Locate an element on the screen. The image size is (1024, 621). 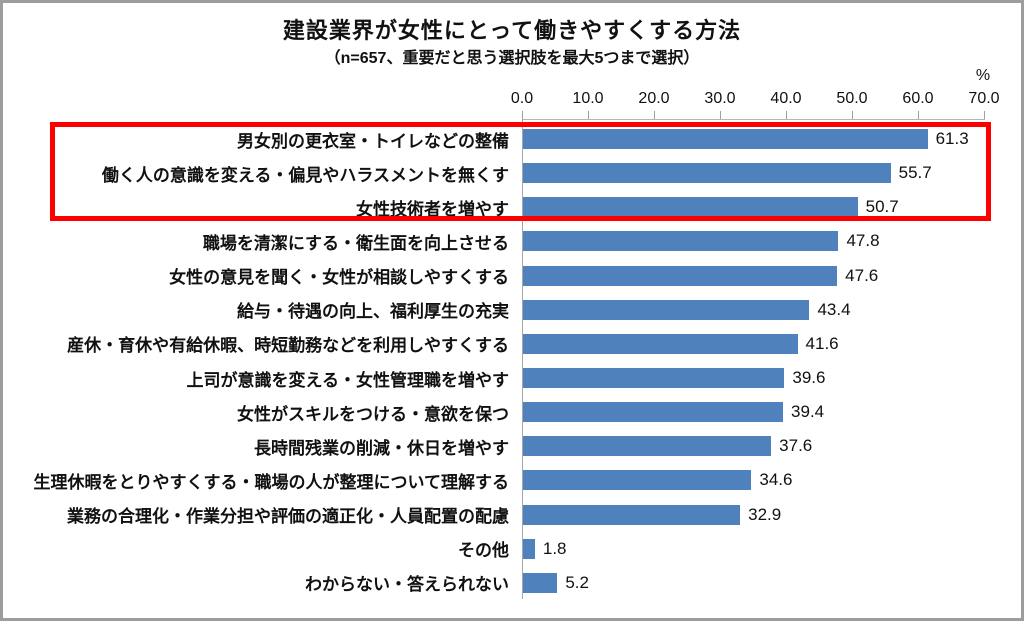
chart-row: 女性の意見を聞く・女性が相談しやすくする 47.6 is located at coordinates (512, 276).